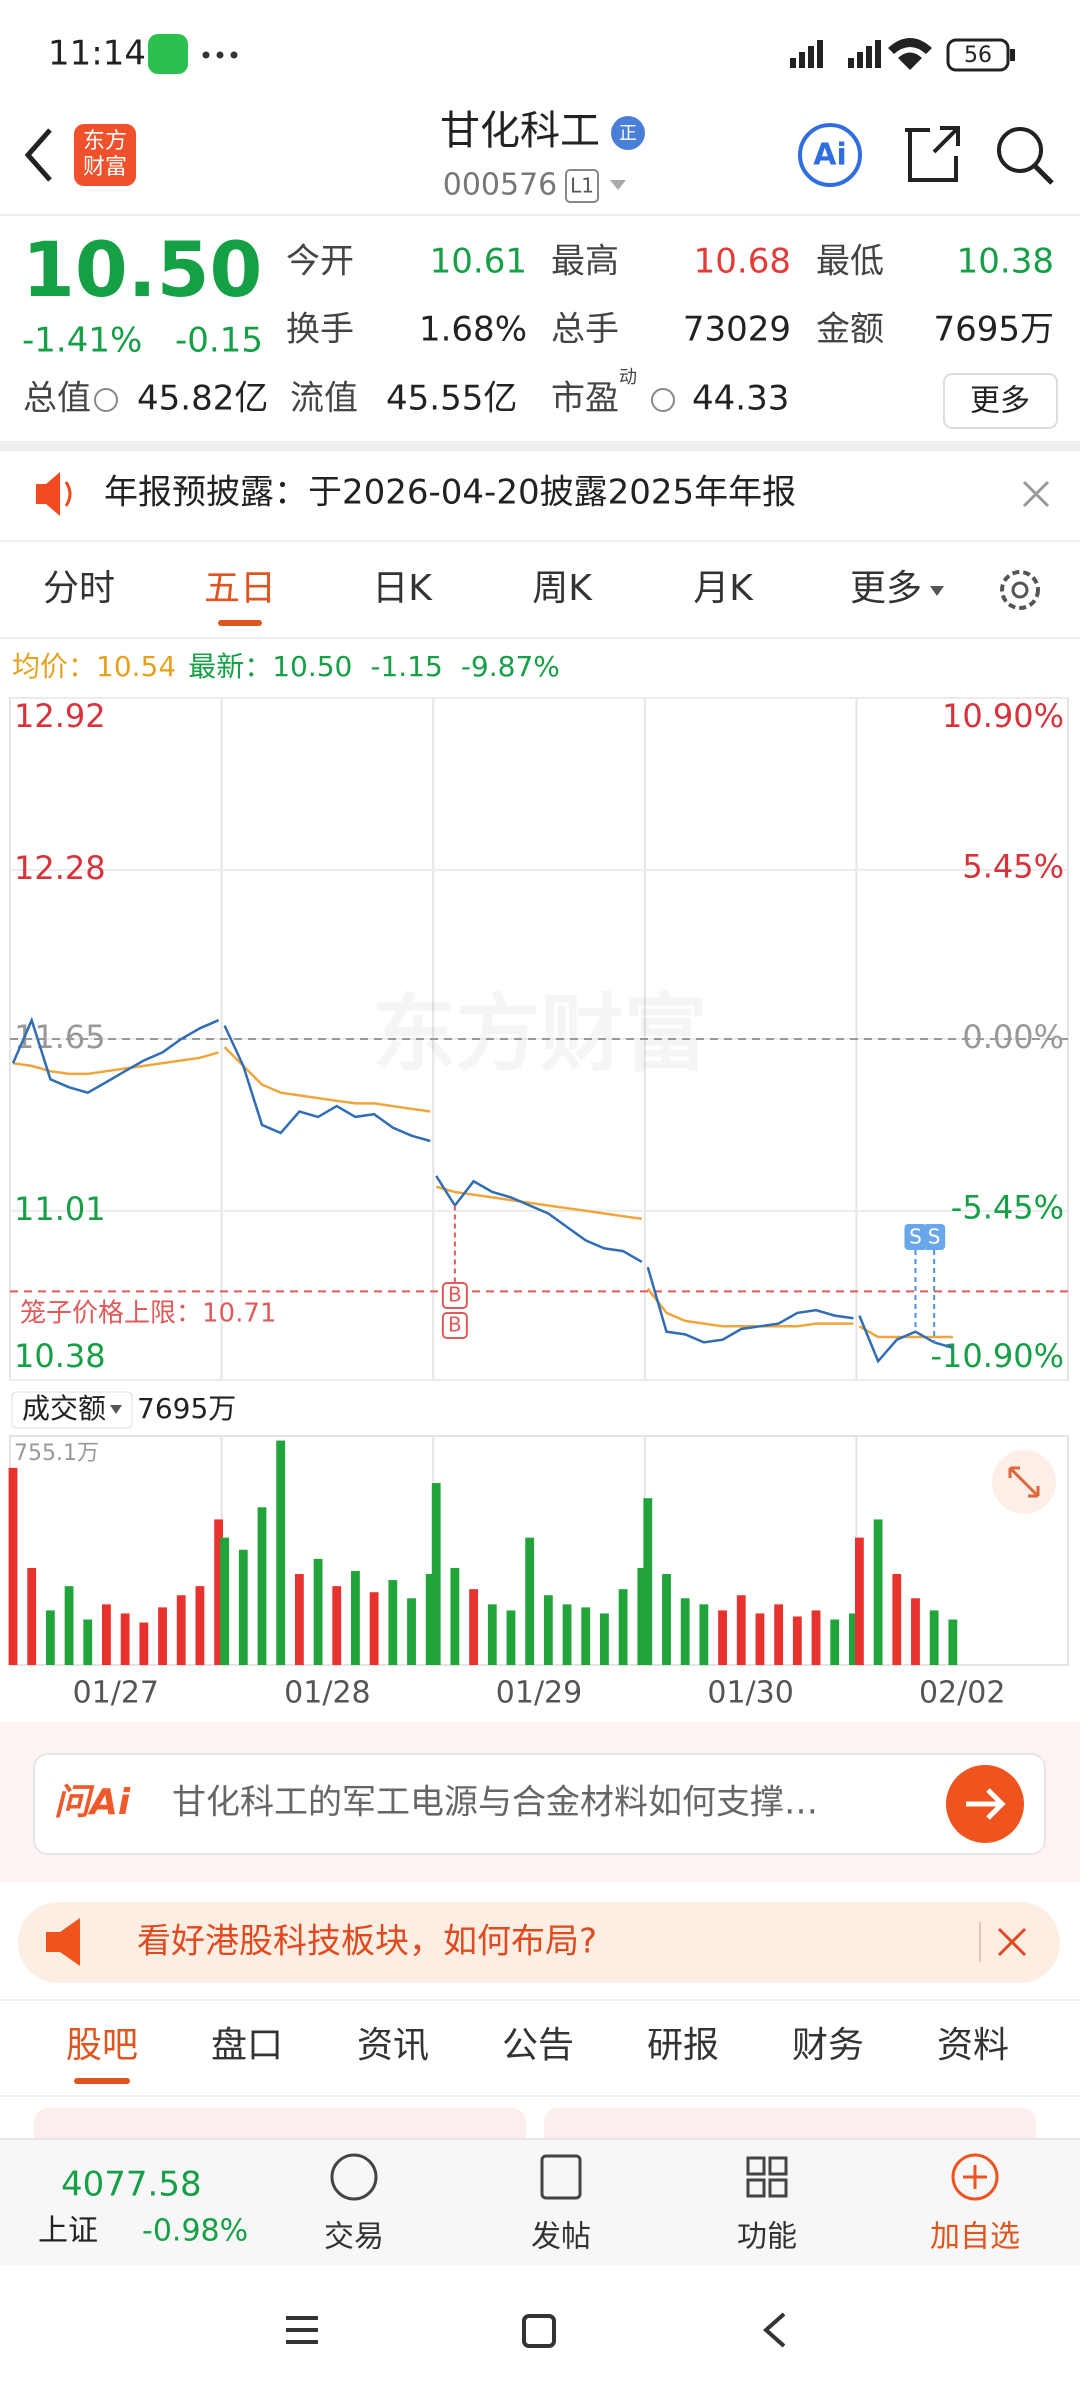 This screenshot has height=2400, width=1080. Describe the element at coordinates (102, 2045) in the screenshot. I see `content-tab: 股吧` at that location.